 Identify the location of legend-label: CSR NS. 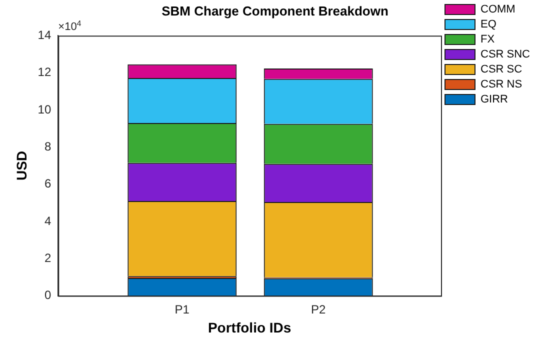
(501, 84).